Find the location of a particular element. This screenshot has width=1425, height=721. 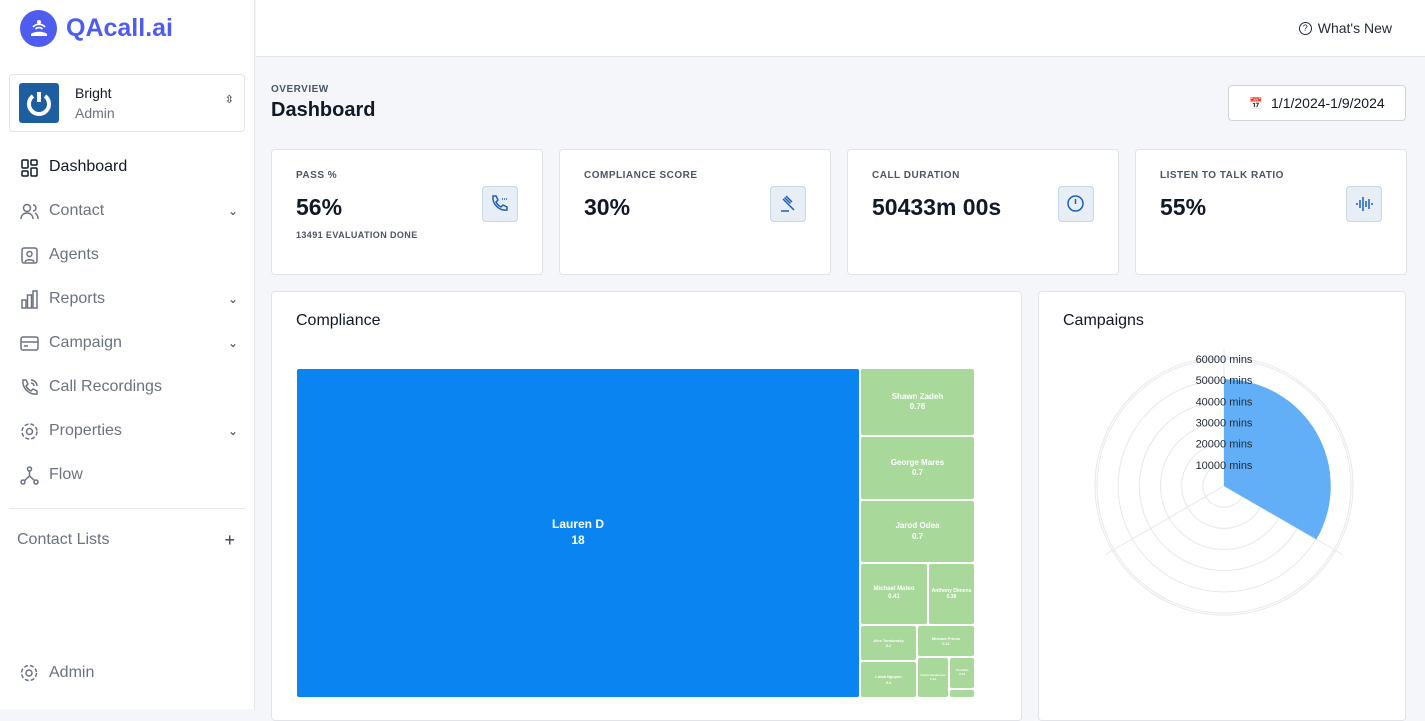

treemap-cell: Anthony Dimens 0.38 is located at coordinates (951, 594).